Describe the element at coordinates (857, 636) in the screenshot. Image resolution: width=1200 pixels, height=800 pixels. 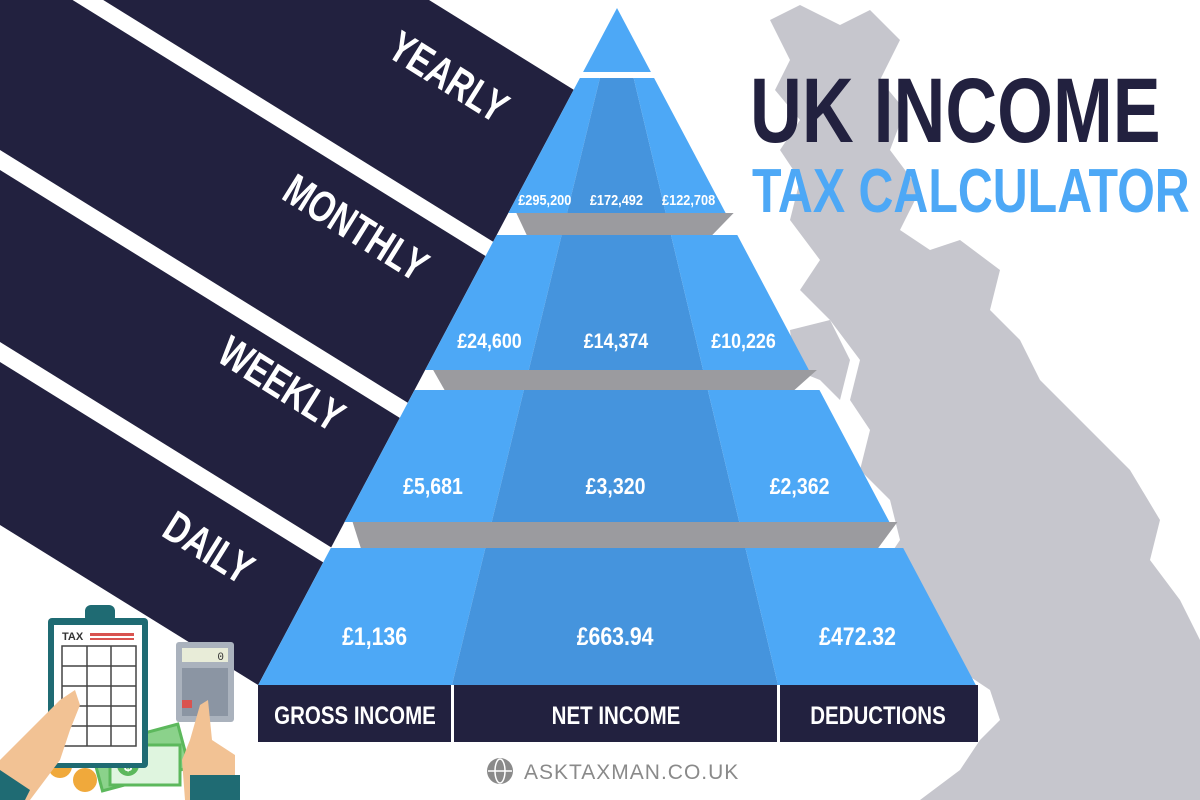
I see `daily-deductions-value: £472.32` at that location.